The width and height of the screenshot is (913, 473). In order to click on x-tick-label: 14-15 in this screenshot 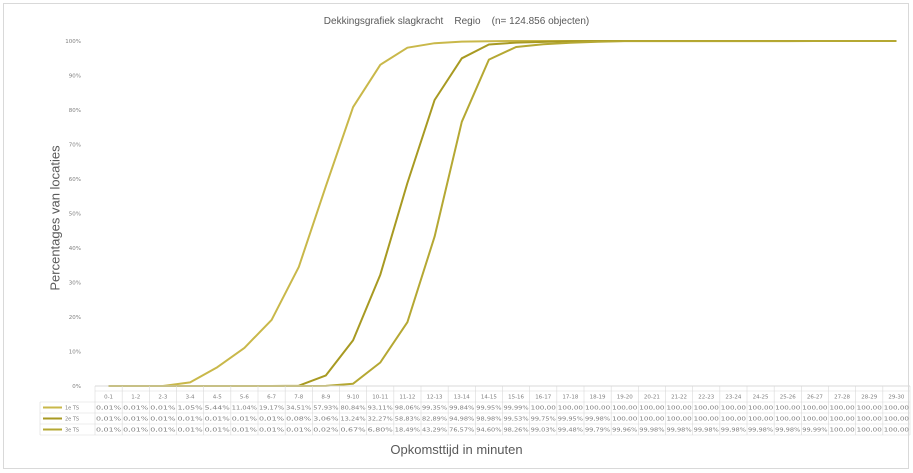, I will do `click(489, 398)`.